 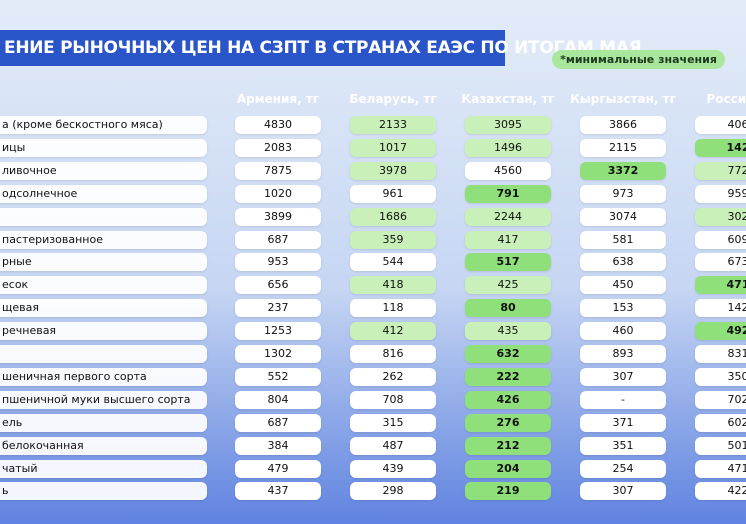 What do you see at coordinates (623, 308) in the screenshot?
I see `value-cell: 153` at bounding box center [623, 308].